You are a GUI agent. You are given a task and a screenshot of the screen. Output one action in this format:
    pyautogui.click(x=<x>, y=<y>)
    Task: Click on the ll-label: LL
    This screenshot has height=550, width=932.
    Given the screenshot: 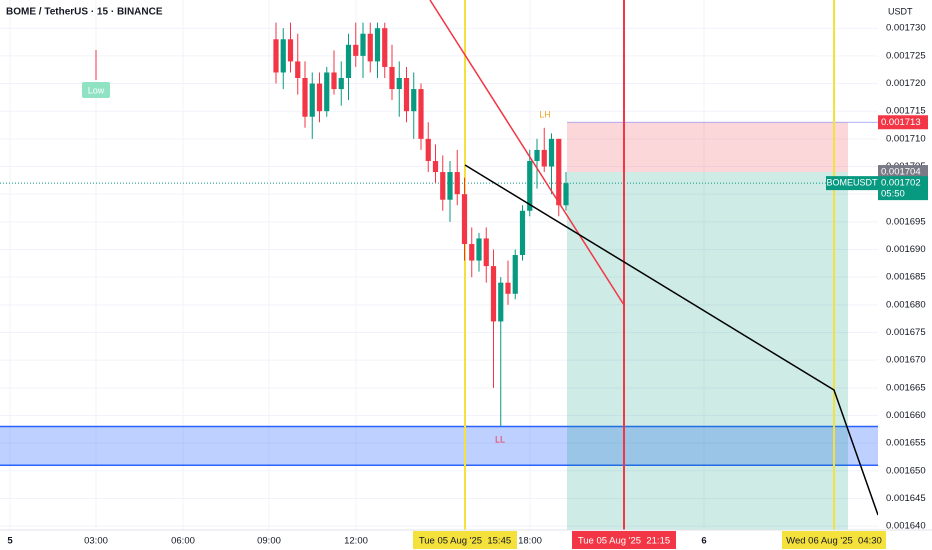 What is the action you would take?
    pyautogui.click(x=500, y=439)
    